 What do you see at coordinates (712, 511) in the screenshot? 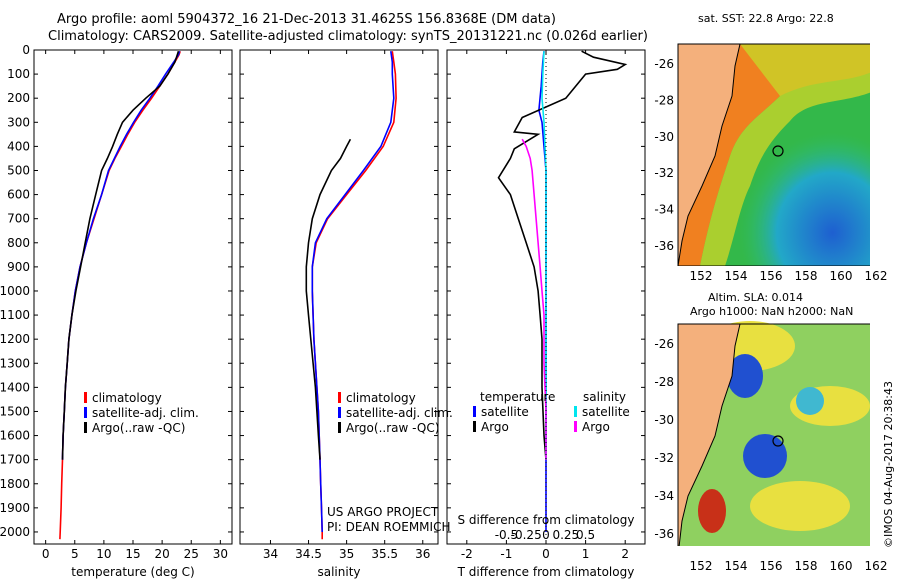
I see `sla-red-eddy` at bounding box center [712, 511].